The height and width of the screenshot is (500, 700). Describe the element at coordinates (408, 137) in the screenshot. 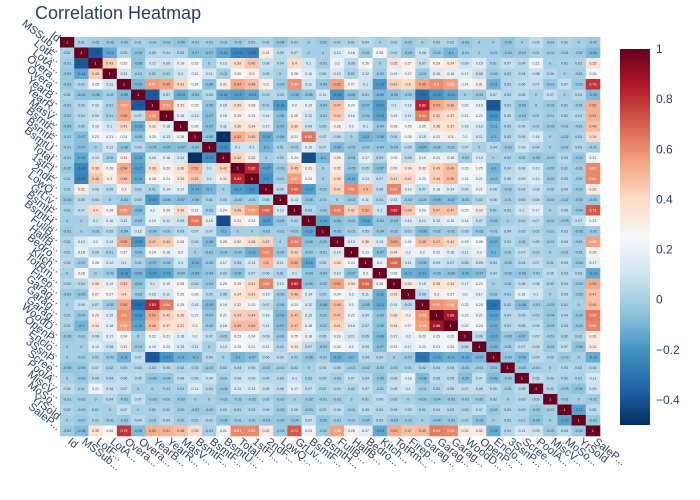

I see `cell-value-label: 0.26` at that location.